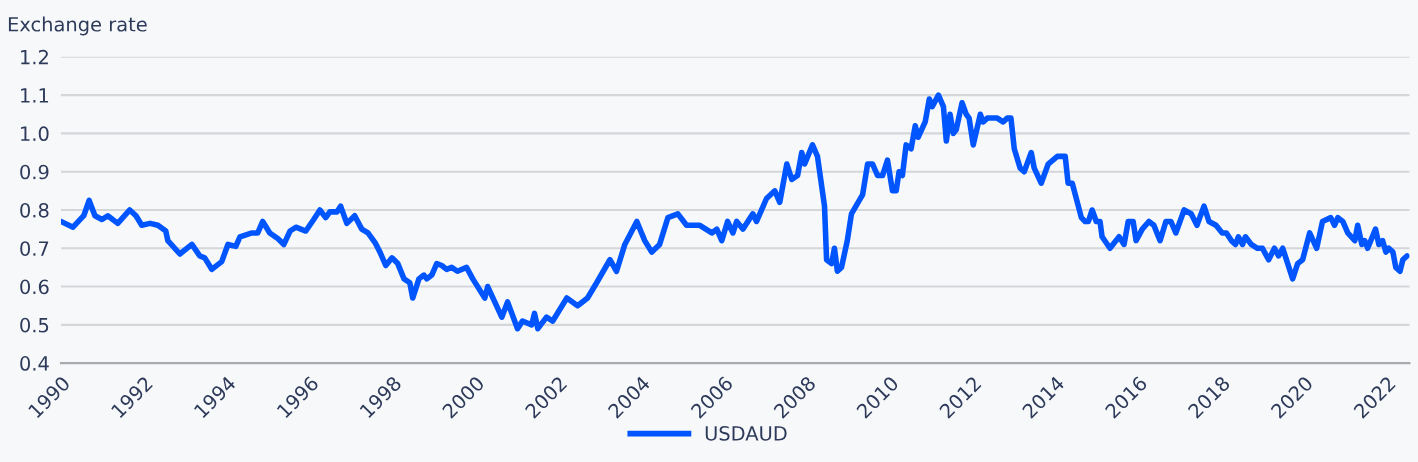 This screenshot has height=462, width=1418. Describe the element at coordinates (34, 363) in the screenshot. I see `y-tick-label: 0.4` at that location.